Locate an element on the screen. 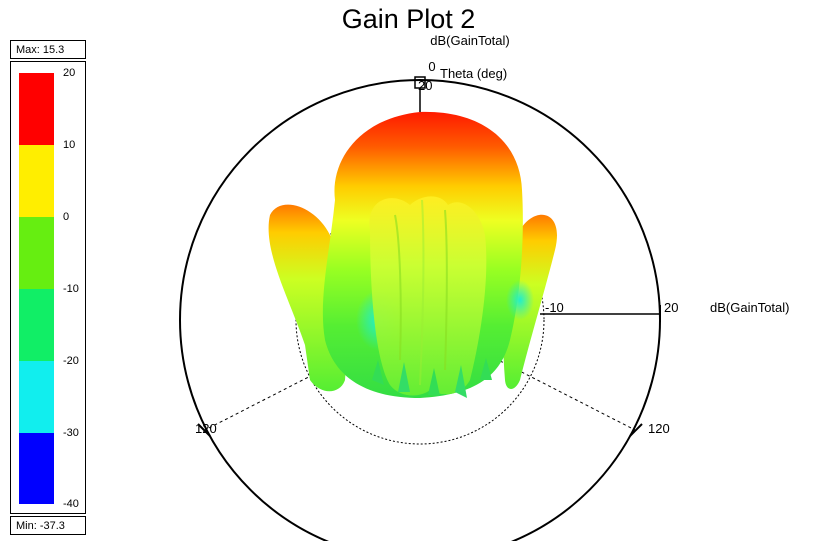 This screenshot has height=541, width=817. theta-120-right-label: 120 is located at coordinates (659, 428).